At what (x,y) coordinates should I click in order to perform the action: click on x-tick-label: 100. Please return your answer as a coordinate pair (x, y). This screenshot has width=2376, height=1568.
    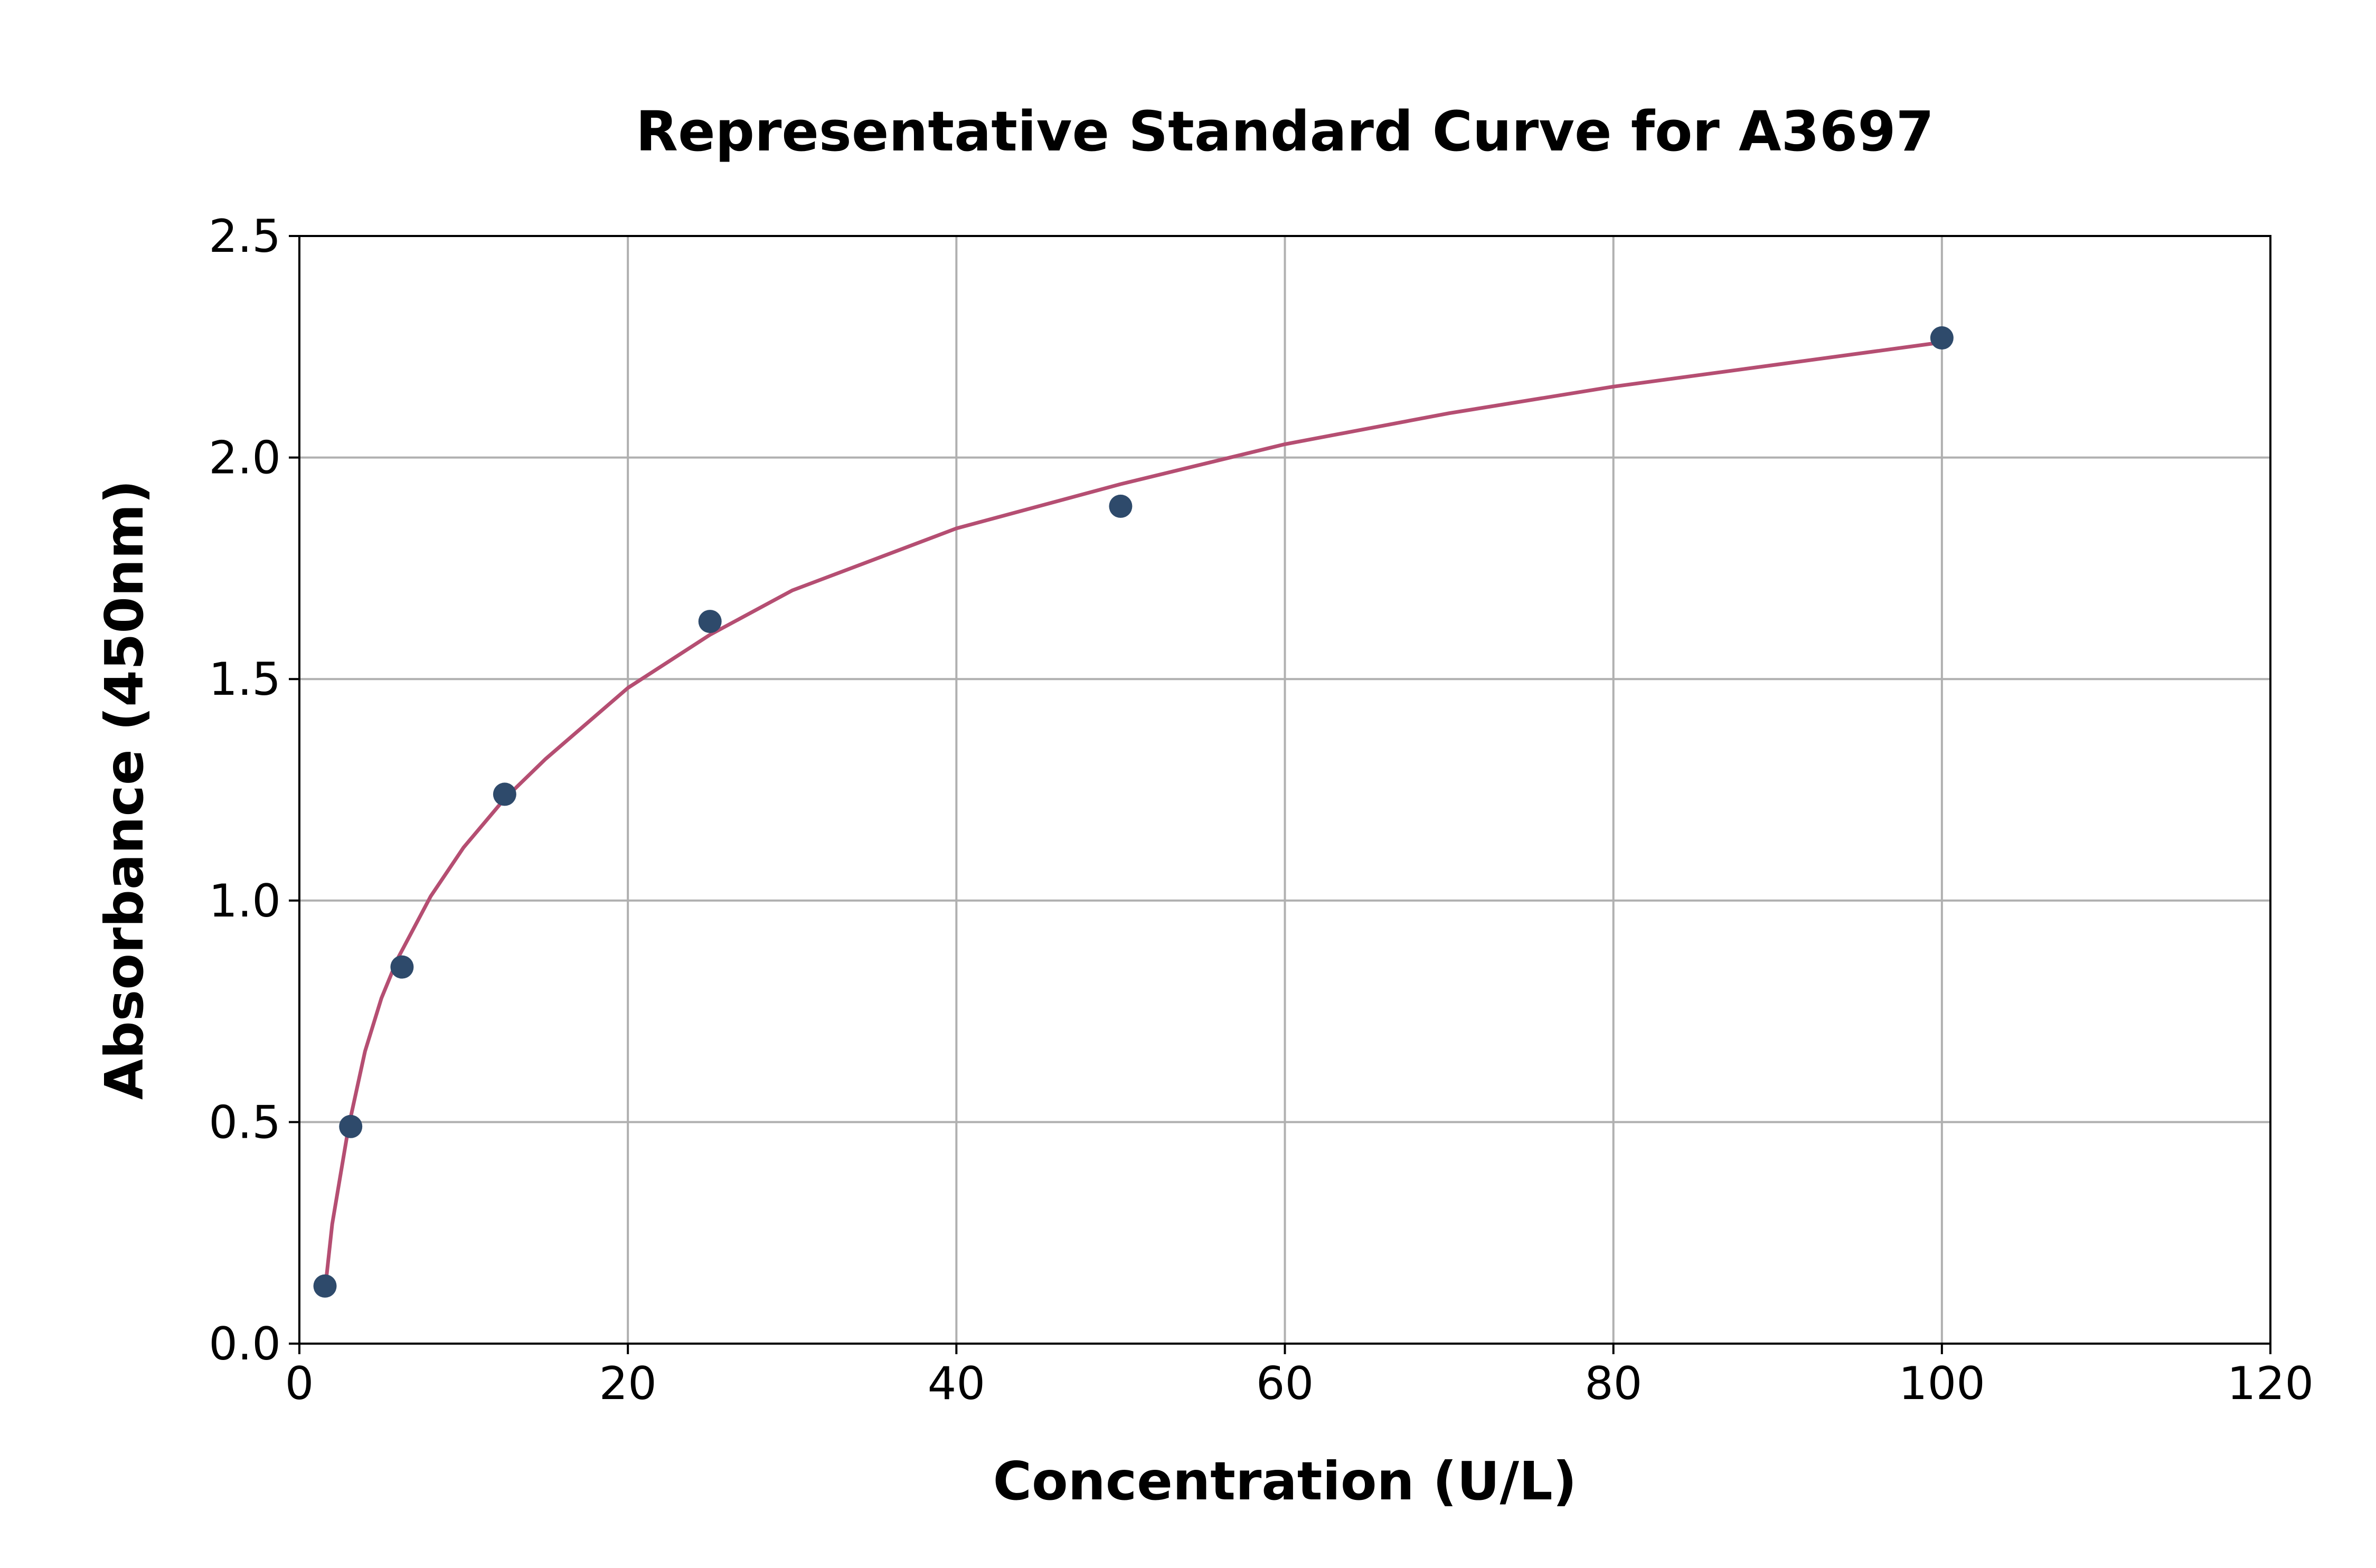
    Looking at the image, I should click on (1942, 1384).